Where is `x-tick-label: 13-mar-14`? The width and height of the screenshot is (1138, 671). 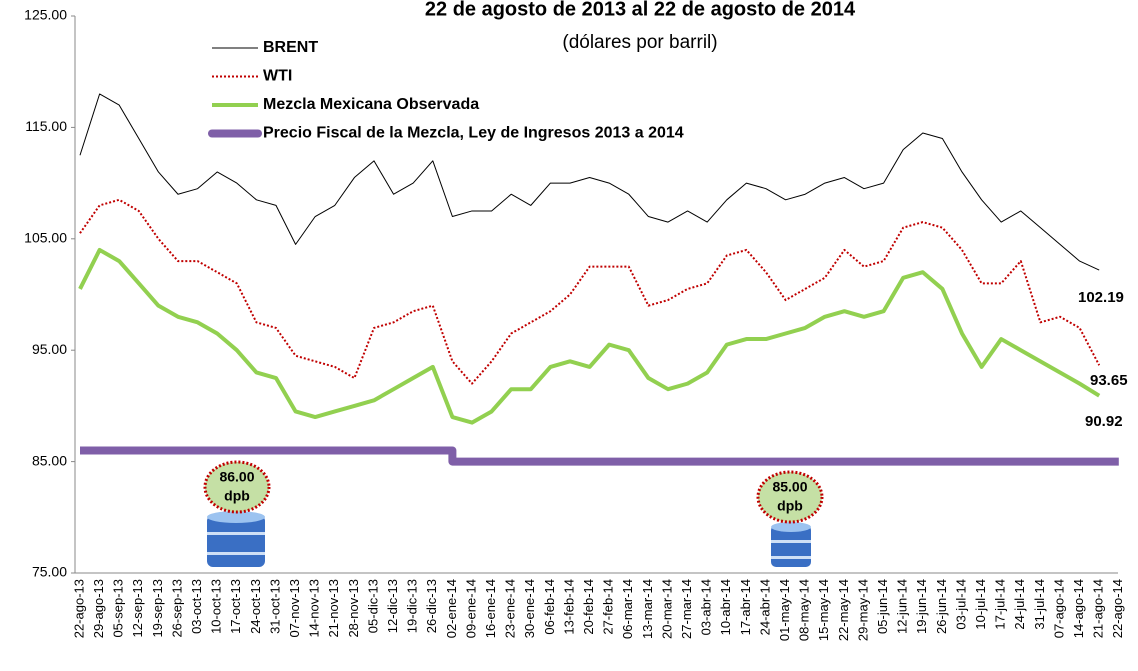 x-tick-label: 13-mar-14 is located at coordinates (647, 609).